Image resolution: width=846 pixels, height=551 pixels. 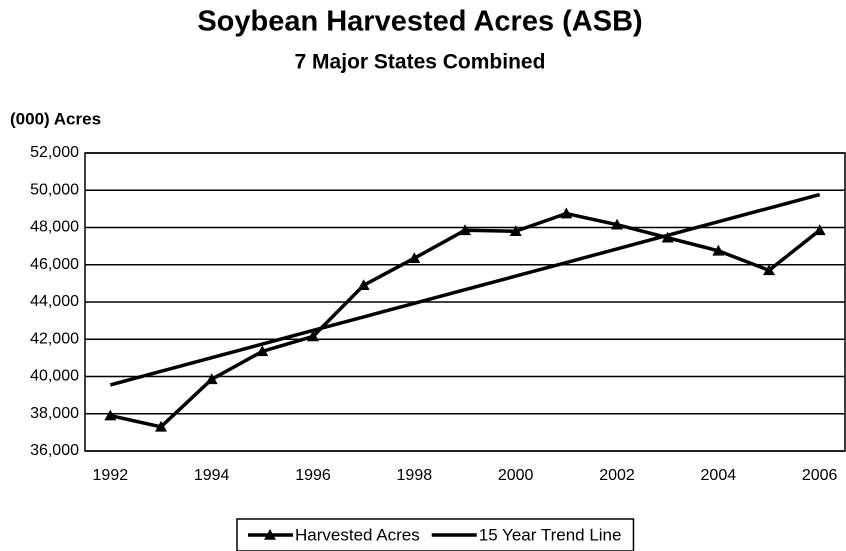 I want to click on x-tick-label: 2006, so click(x=820, y=475).